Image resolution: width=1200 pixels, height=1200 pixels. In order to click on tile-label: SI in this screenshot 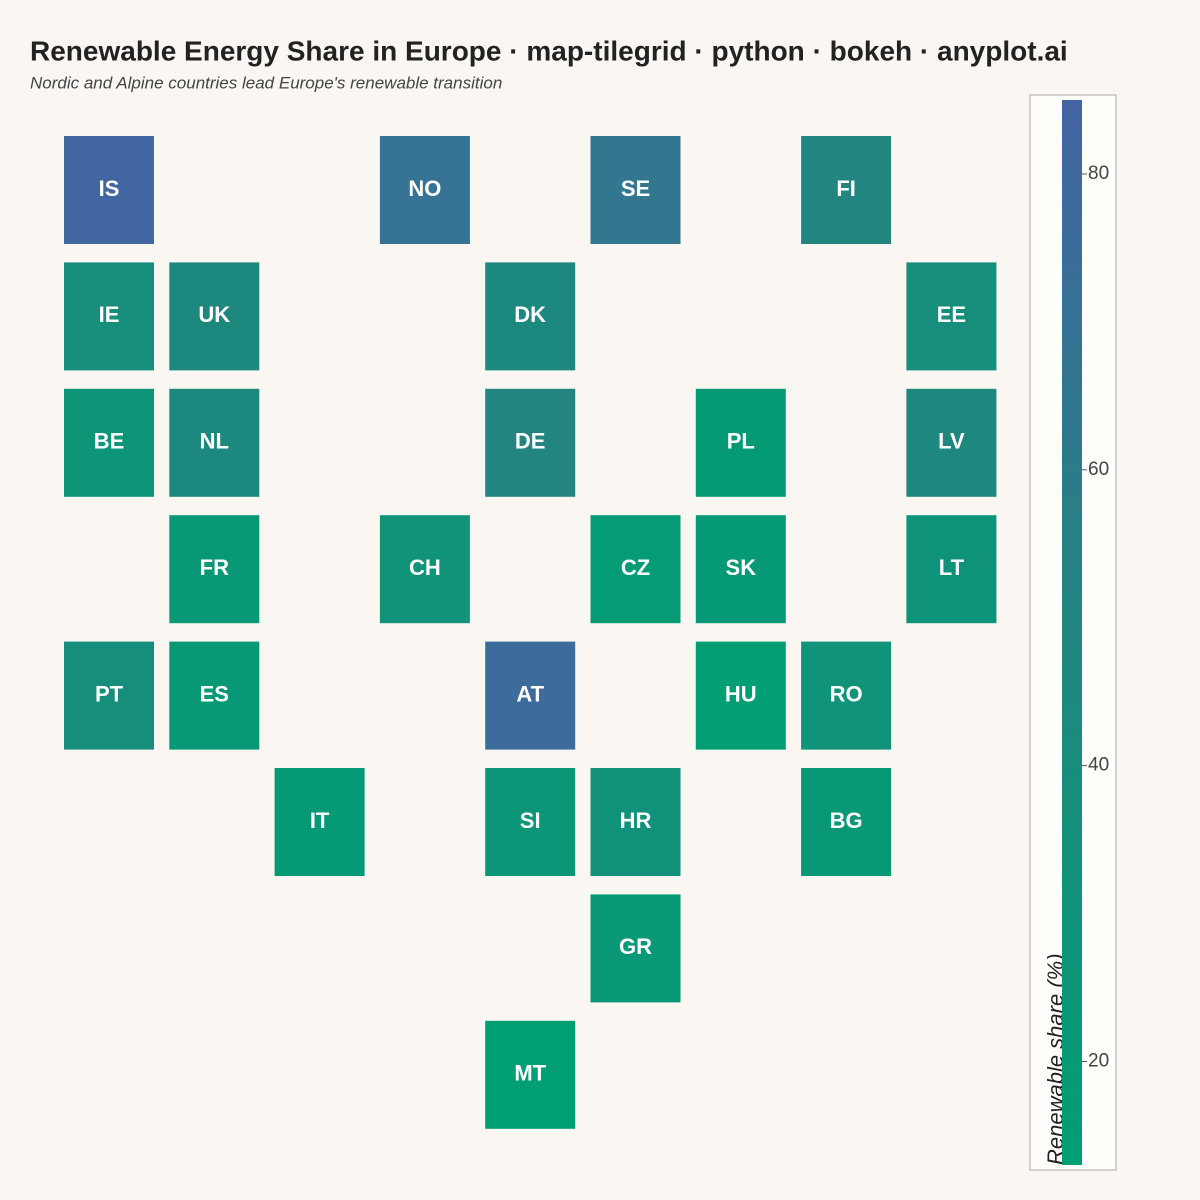, I will do `click(530, 820)`.